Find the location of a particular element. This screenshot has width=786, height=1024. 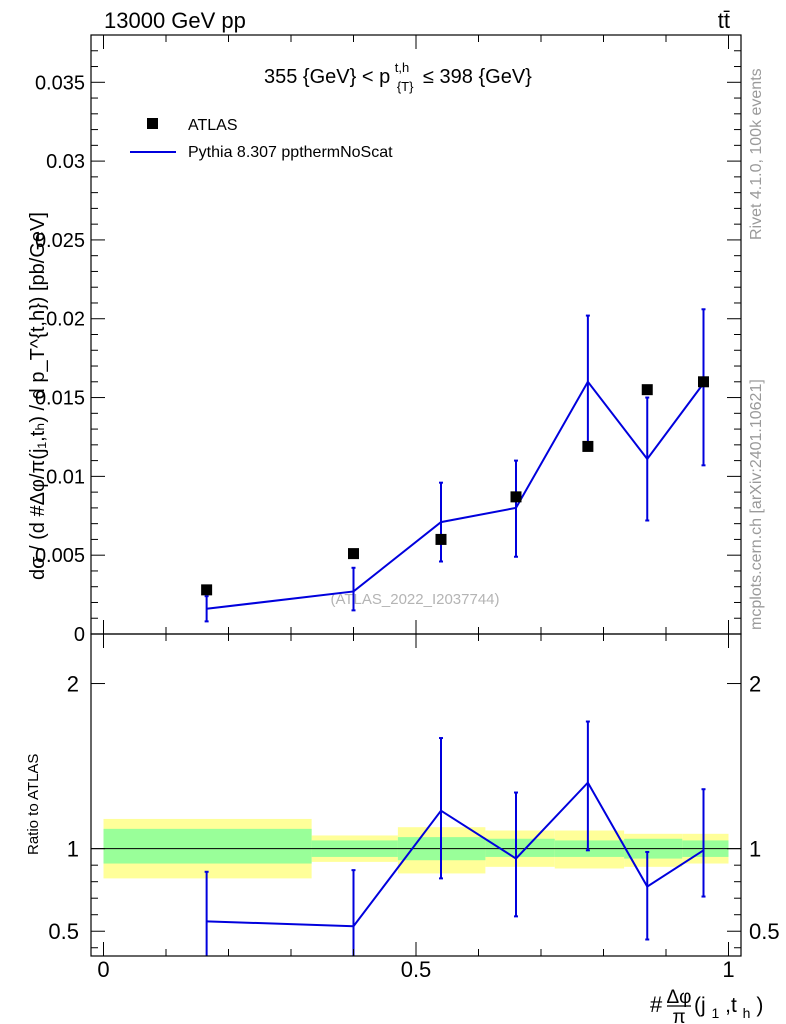

main-y-tick-label: 0.025 is located at coordinates (60, 241).